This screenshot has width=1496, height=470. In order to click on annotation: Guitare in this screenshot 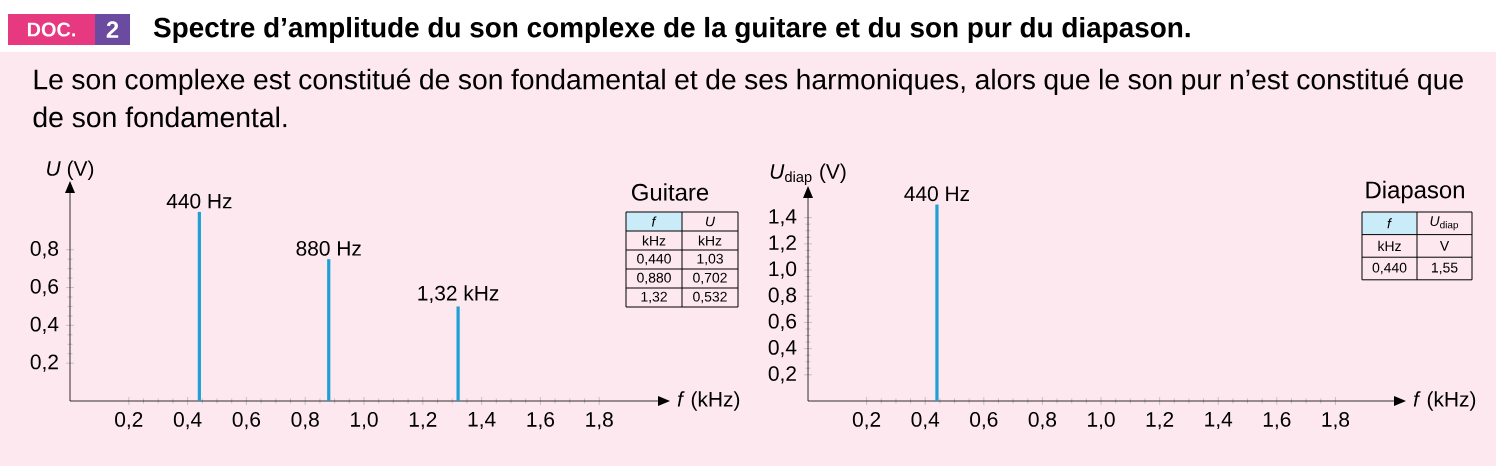, I will do `click(670, 192)`.